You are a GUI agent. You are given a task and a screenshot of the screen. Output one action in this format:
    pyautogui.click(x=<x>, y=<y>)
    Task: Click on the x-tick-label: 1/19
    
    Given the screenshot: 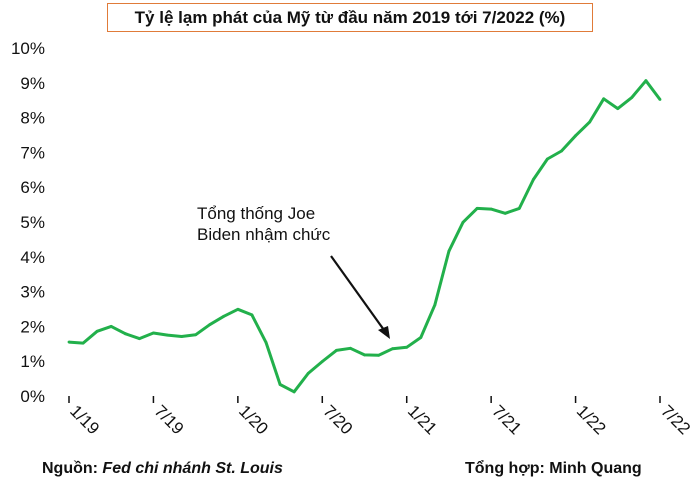 What is the action you would take?
    pyautogui.click(x=84, y=419)
    